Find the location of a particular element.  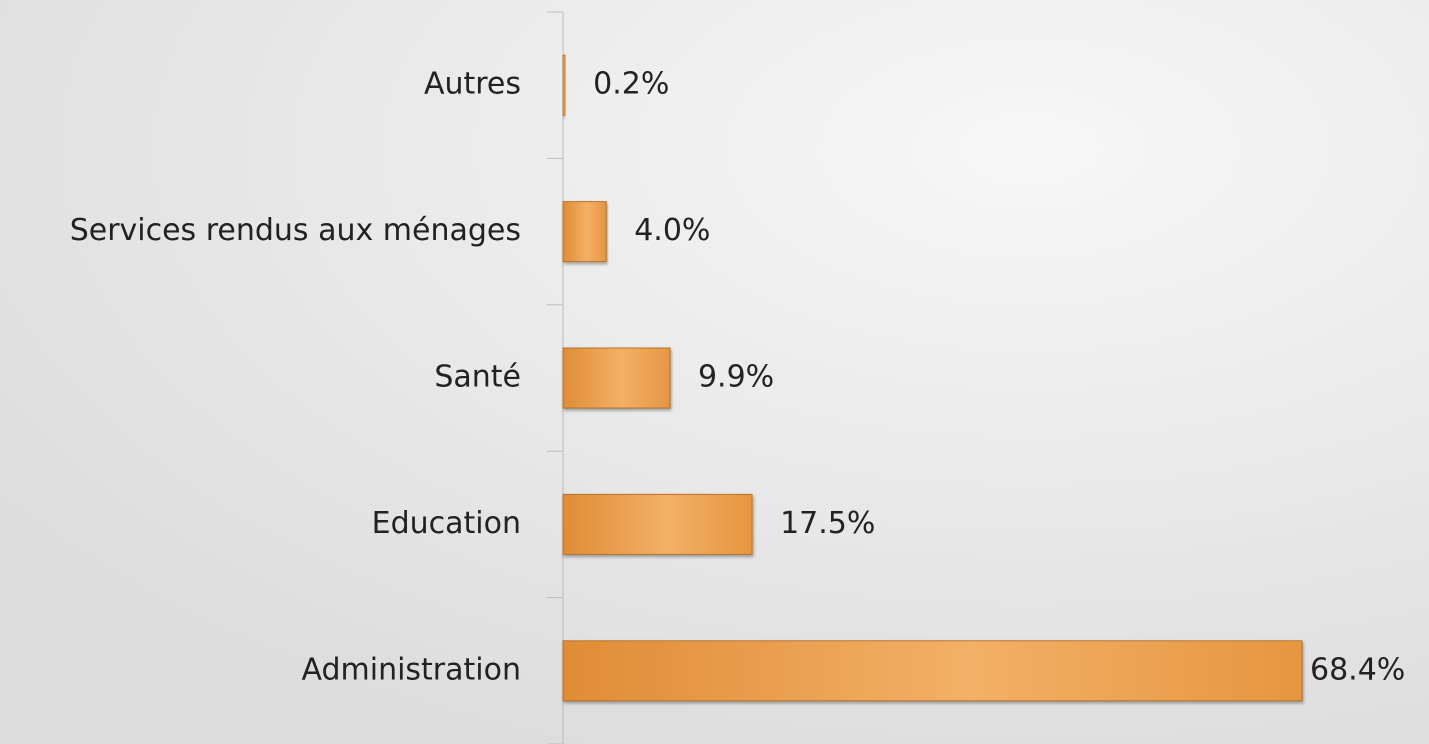

category-label: Autres is located at coordinates (472, 84).